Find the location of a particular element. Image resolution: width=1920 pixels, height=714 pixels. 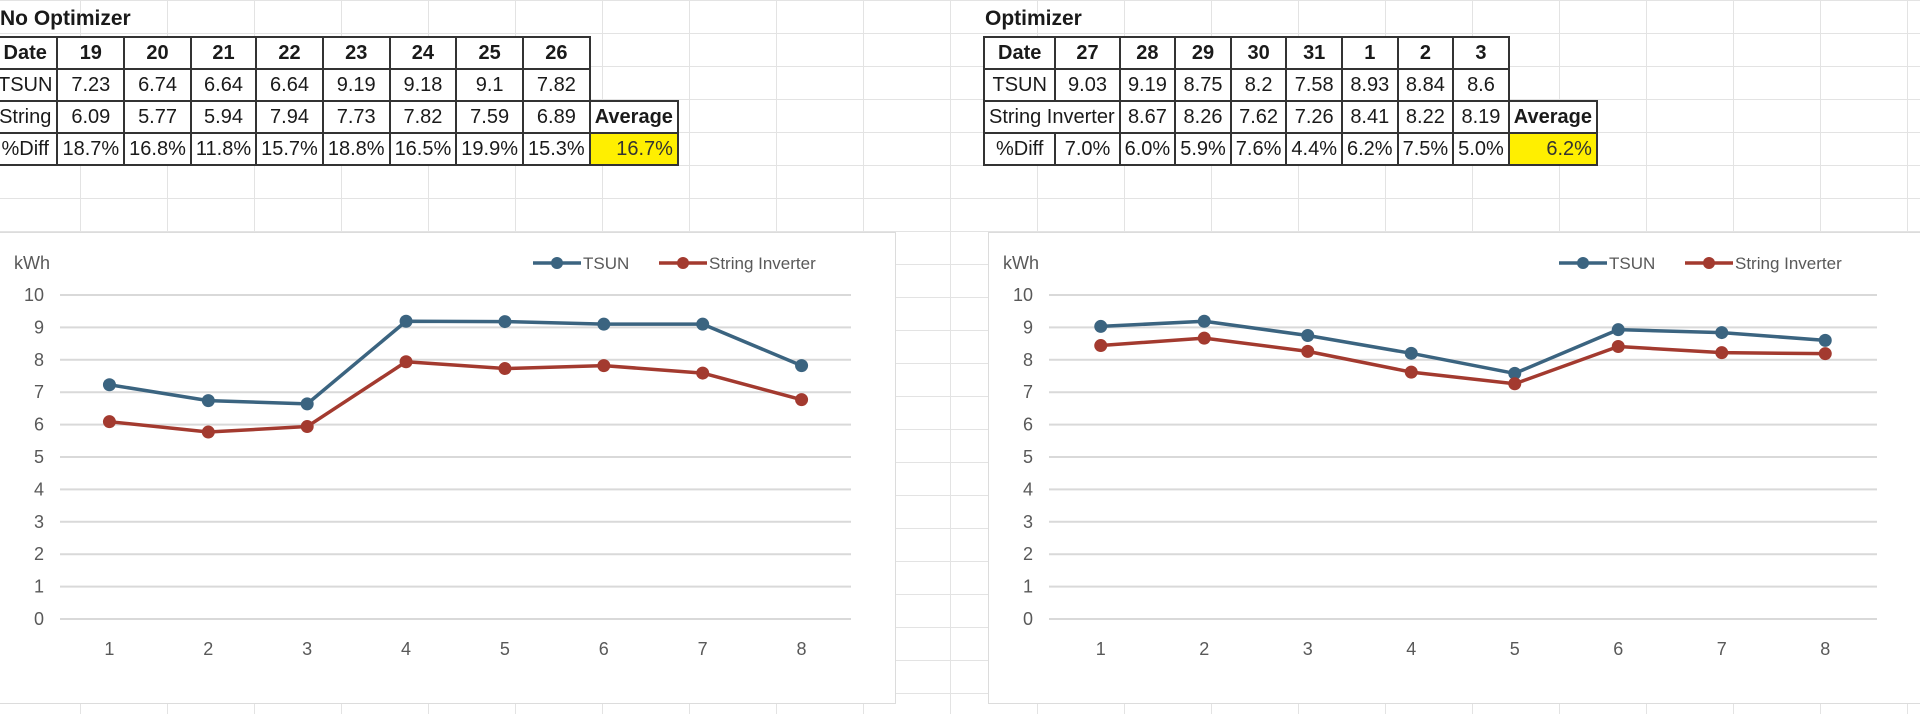

date-cell: 21 is located at coordinates (223, 53).